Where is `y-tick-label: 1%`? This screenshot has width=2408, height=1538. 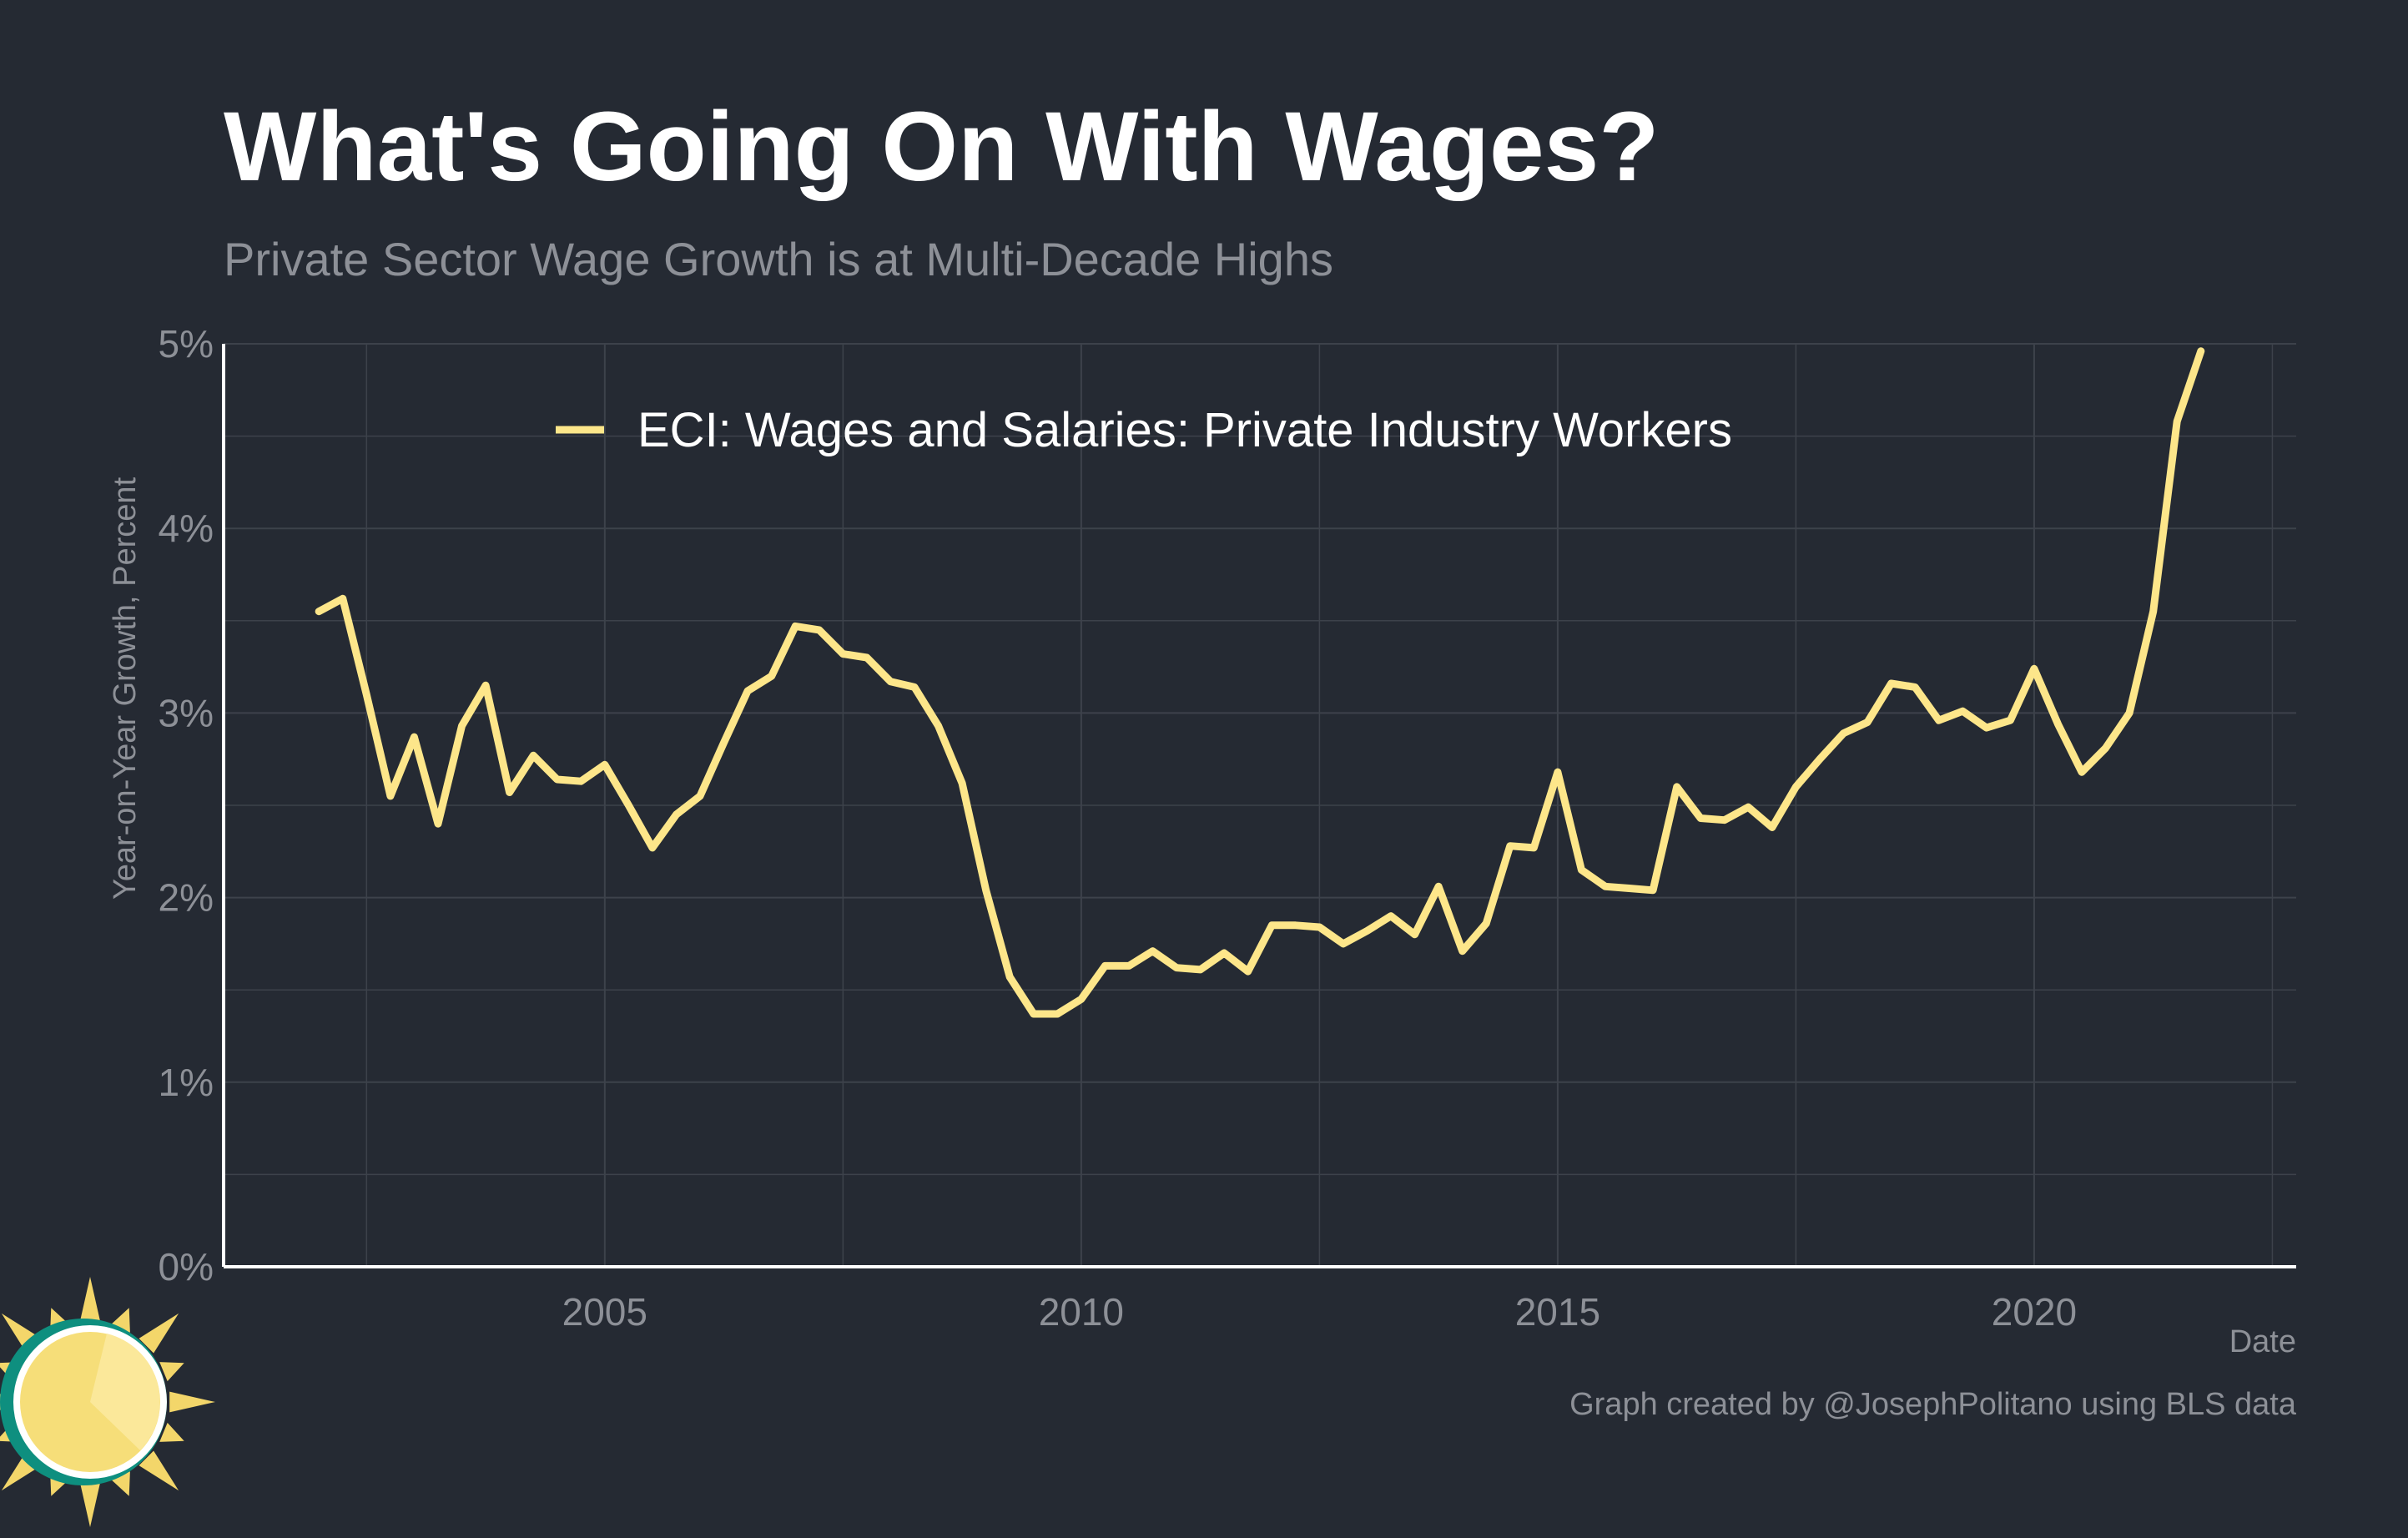
y-tick-label: 1% is located at coordinates (186, 1082).